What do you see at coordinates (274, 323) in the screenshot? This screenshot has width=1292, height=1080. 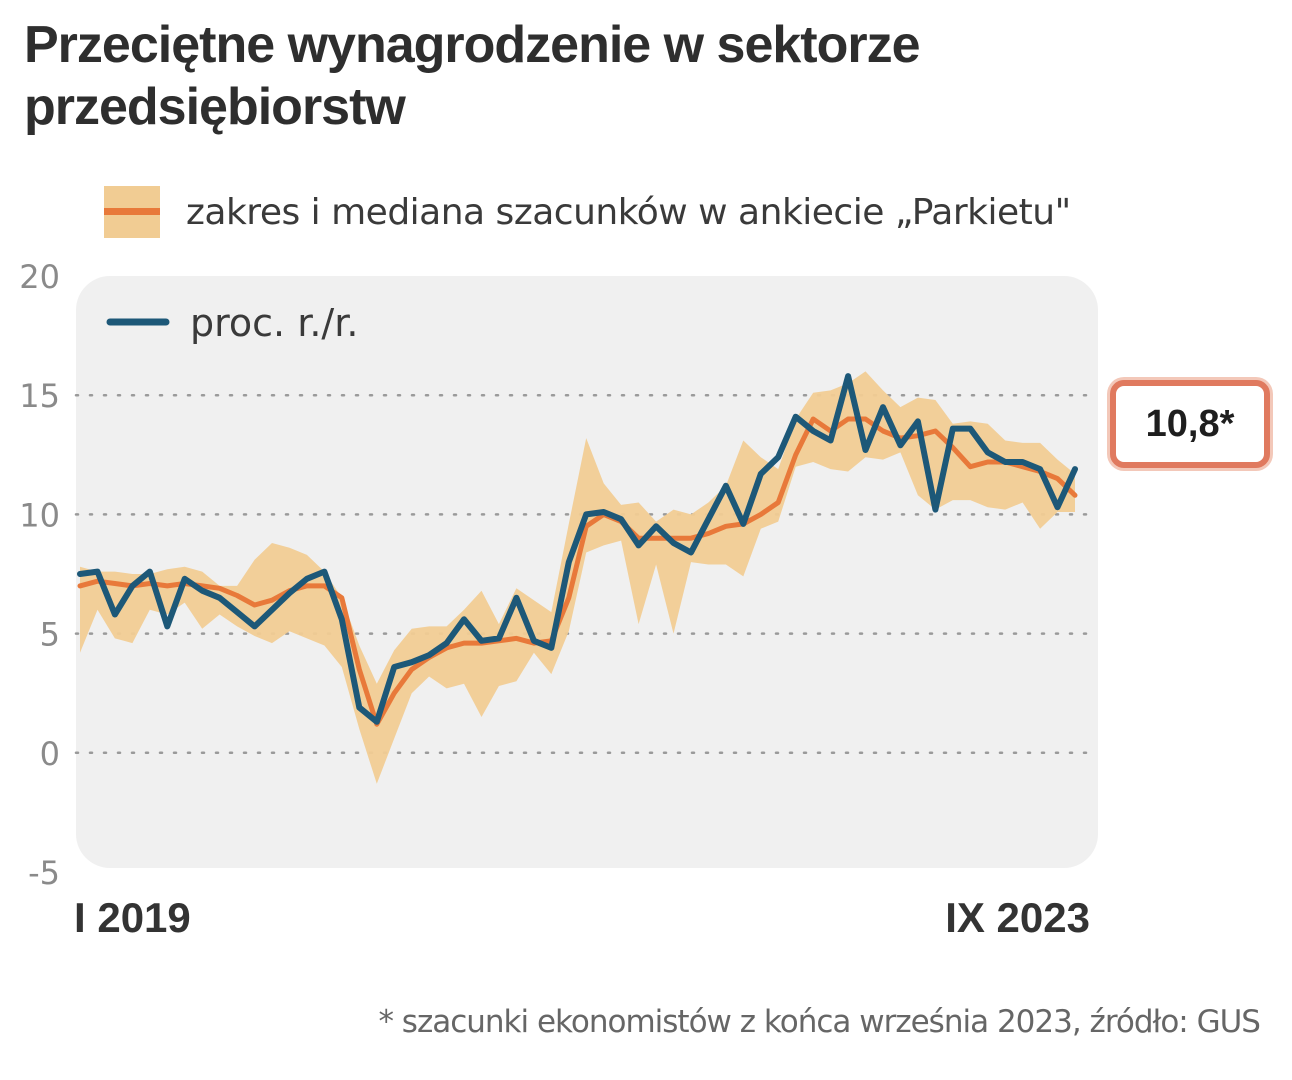 I see `legend-line-label: proc. r./r.` at bounding box center [274, 323].